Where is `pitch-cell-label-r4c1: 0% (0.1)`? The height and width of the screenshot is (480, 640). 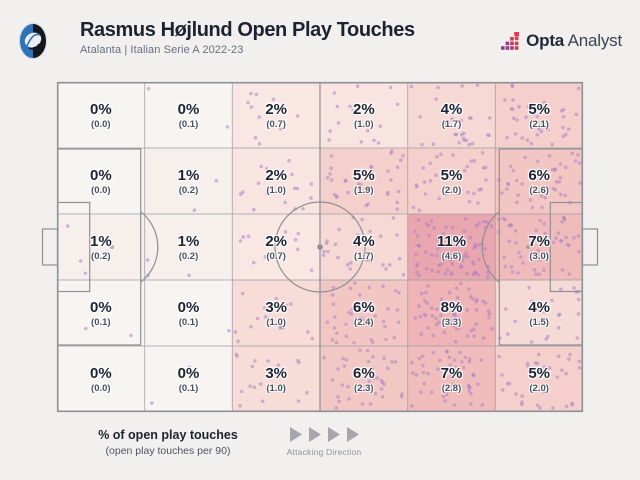 pitch-cell-label-r4c1: 0% (0.1) is located at coordinates (101, 313).